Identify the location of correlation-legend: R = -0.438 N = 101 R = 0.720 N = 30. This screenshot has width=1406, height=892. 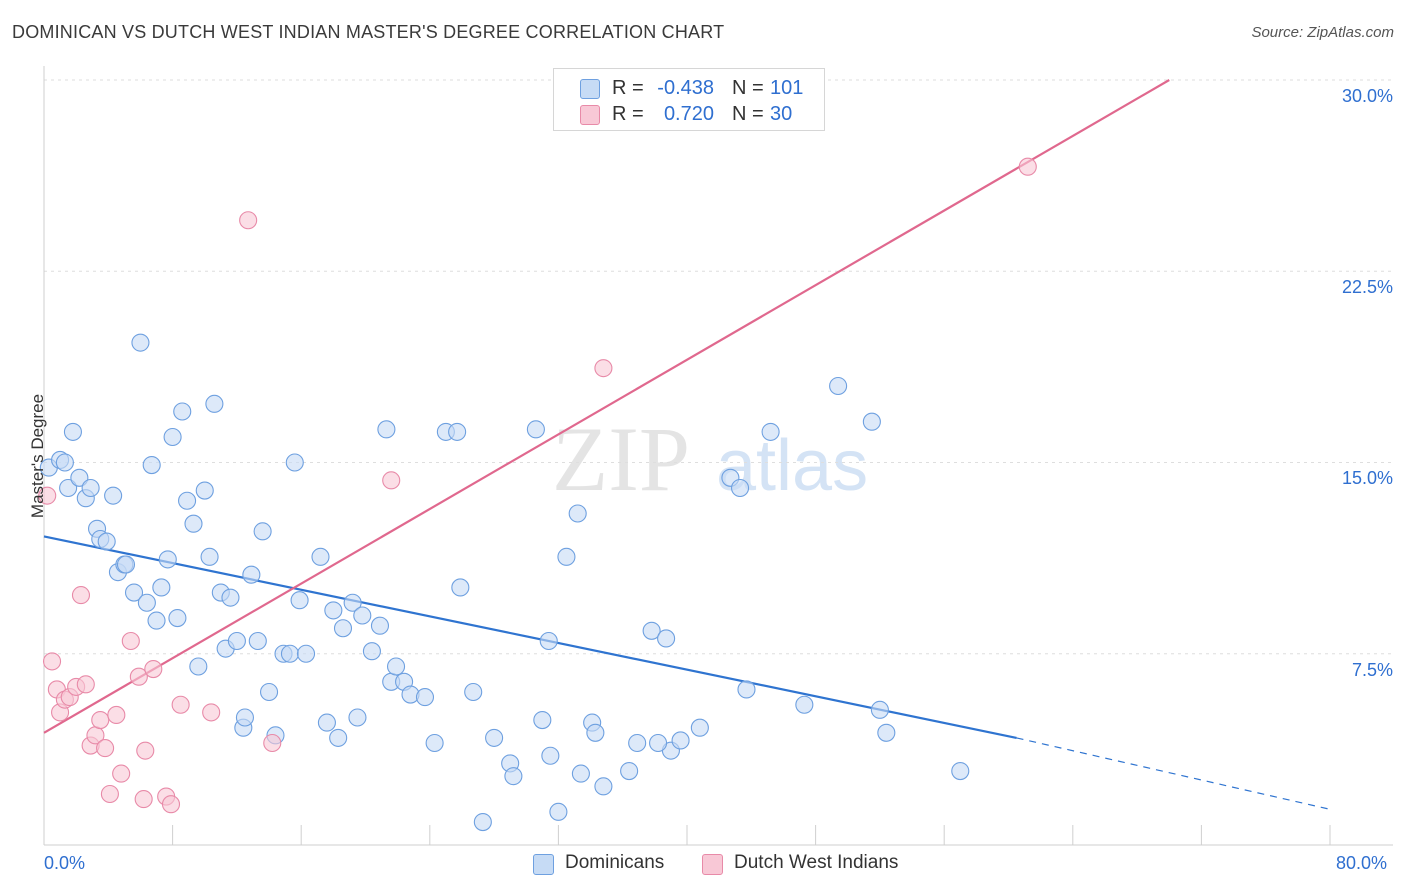
(689, 99).